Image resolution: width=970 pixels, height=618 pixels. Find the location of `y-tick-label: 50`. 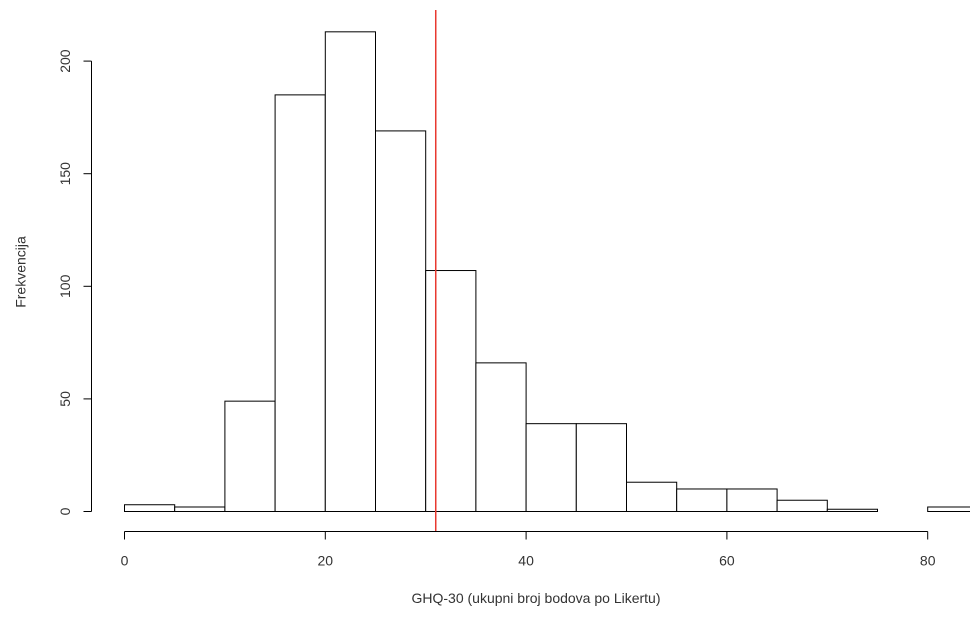

y-tick-label: 50 is located at coordinates (65, 399).